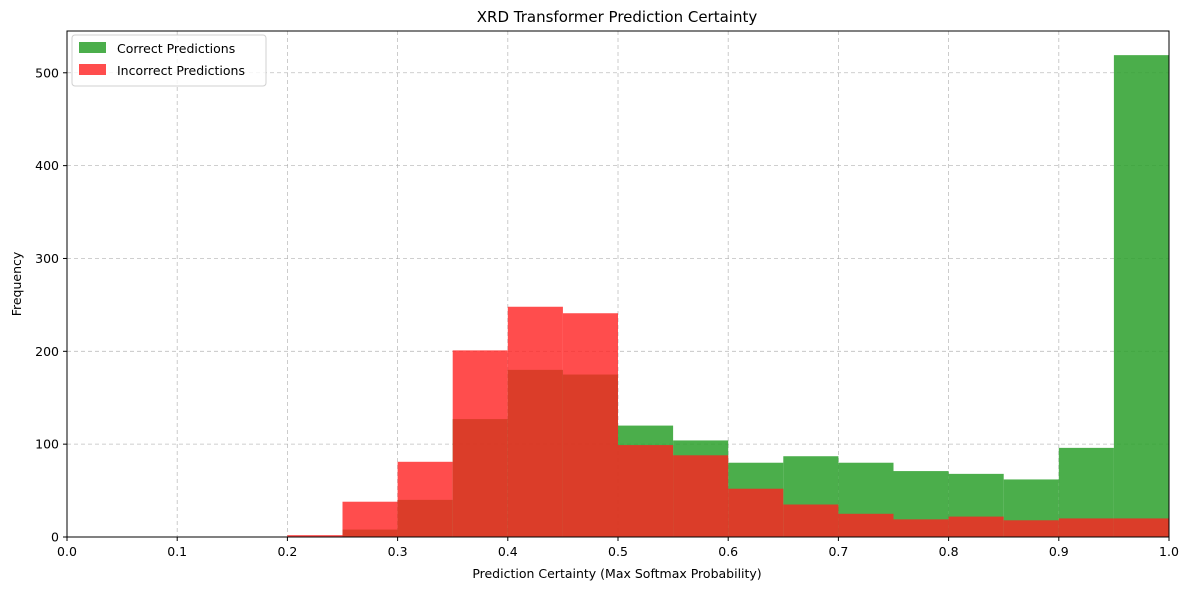  I want to click on y-tick-label: 300, so click(47, 258).